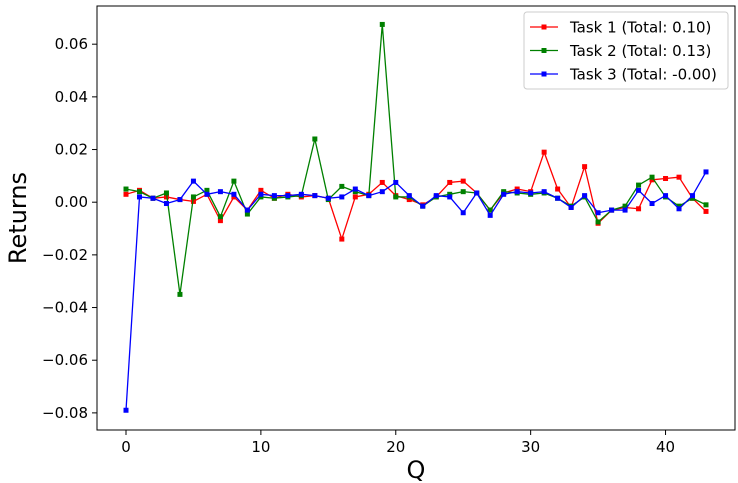  I want to click on legend-label: Task 1 (Total: 0.10), so click(640, 28).